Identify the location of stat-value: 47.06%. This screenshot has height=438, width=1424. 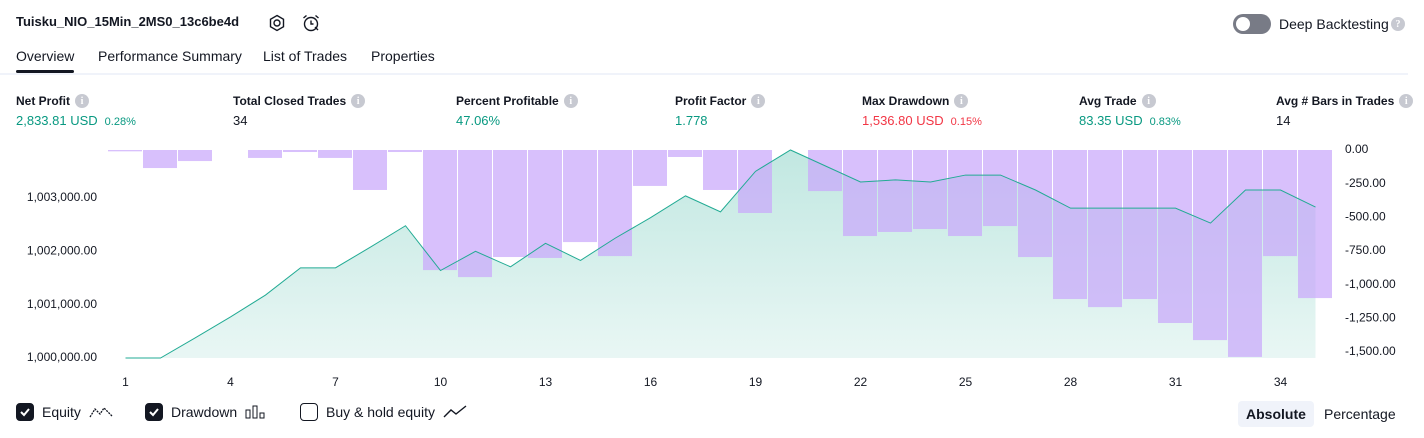
(478, 120).